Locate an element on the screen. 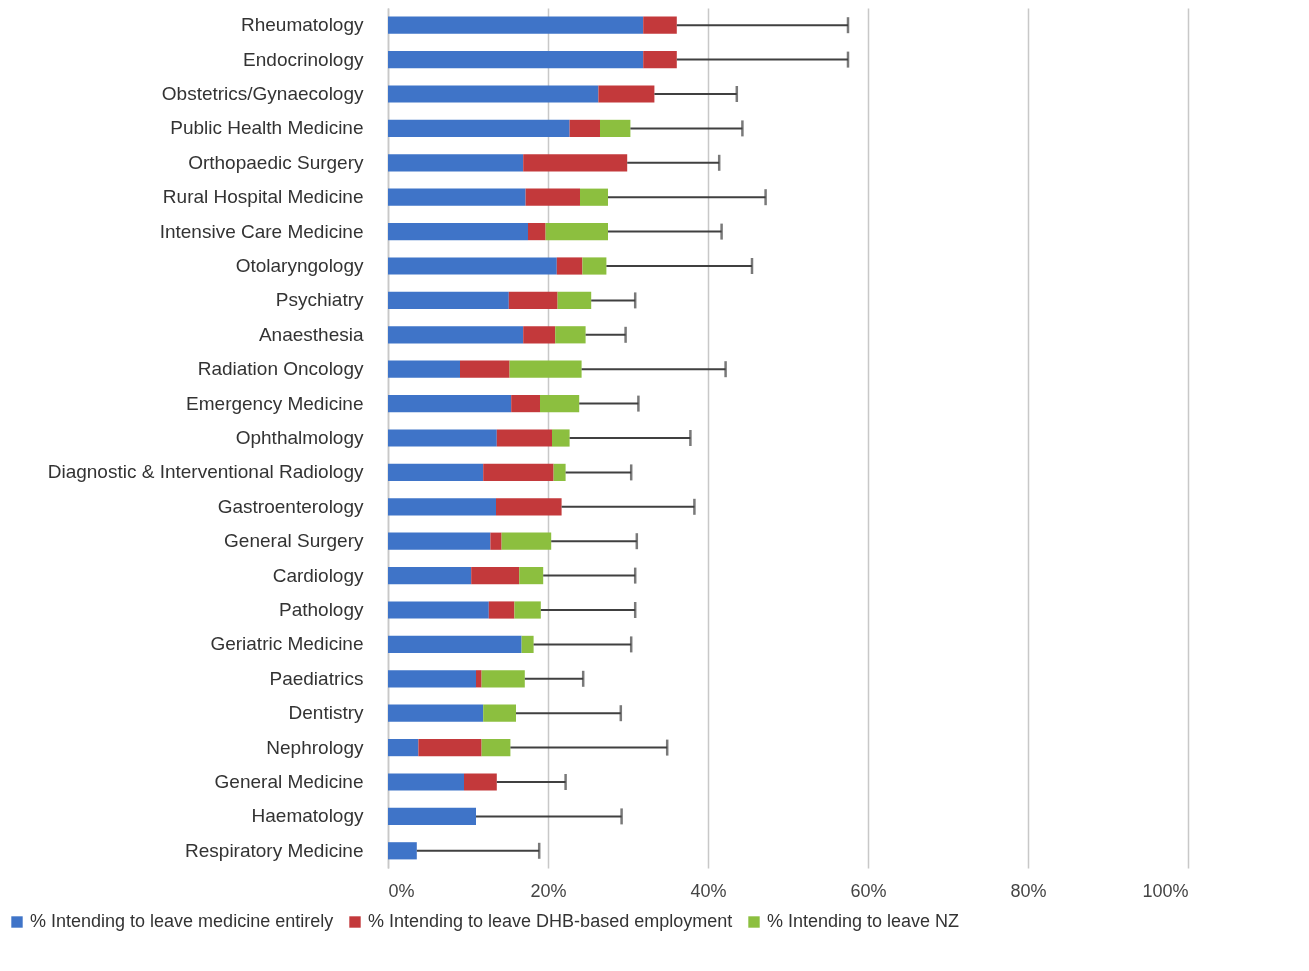 Image resolution: width=1309 pixels, height=971 pixels. y-tick-label: Gastroenterology is located at coordinates (290, 506).